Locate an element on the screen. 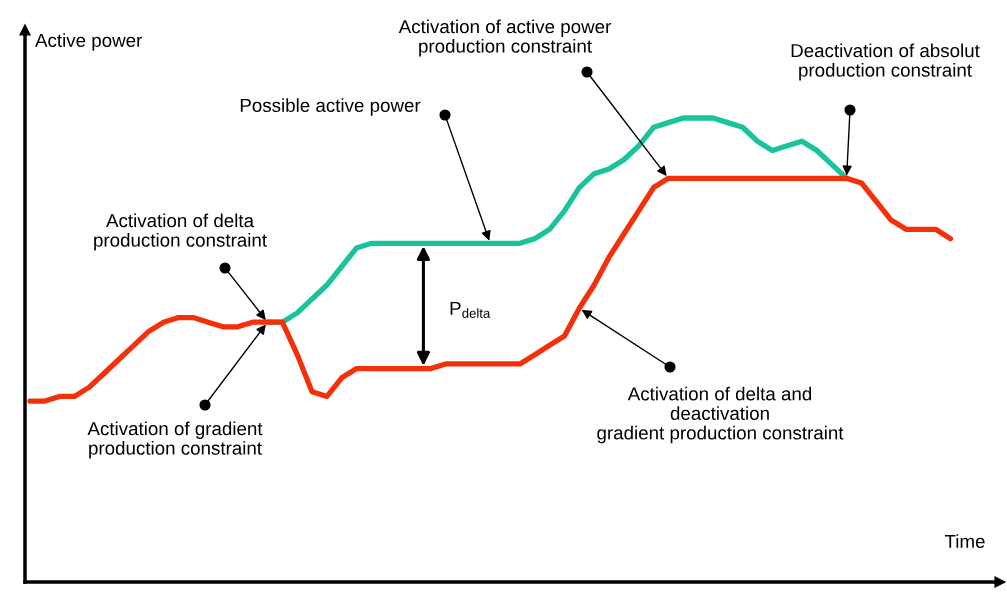 The height and width of the screenshot is (592, 1007). annotation: Activation of delta production constraint is located at coordinates (180, 232).